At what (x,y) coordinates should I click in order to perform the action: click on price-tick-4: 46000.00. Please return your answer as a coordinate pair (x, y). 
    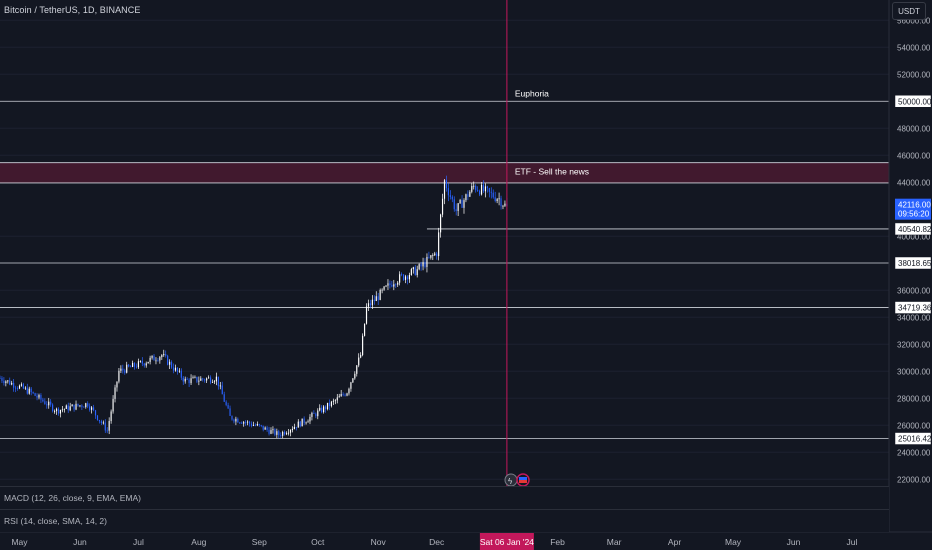
    Looking at the image, I should click on (914, 155).